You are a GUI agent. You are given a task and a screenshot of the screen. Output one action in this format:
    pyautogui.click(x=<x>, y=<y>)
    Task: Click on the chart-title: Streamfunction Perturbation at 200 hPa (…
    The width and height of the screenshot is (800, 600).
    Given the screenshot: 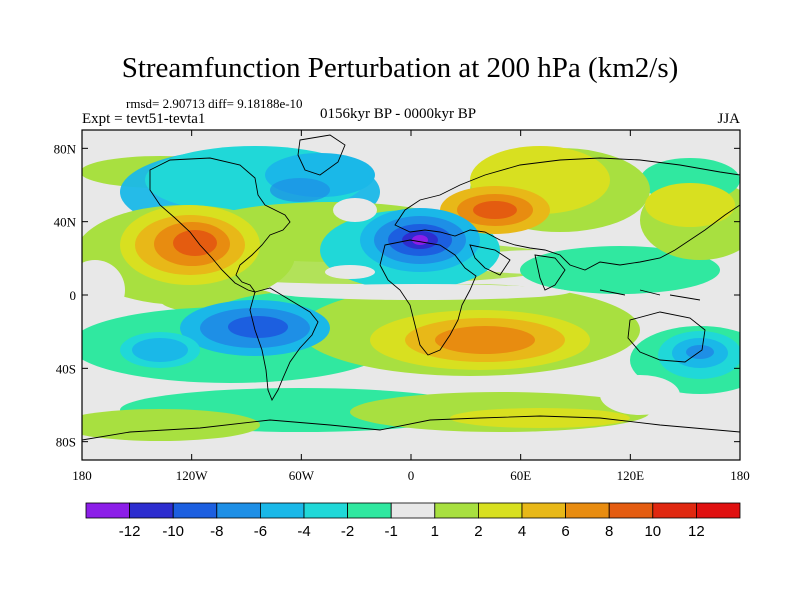 What is the action you would take?
    pyautogui.click(x=400, y=68)
    